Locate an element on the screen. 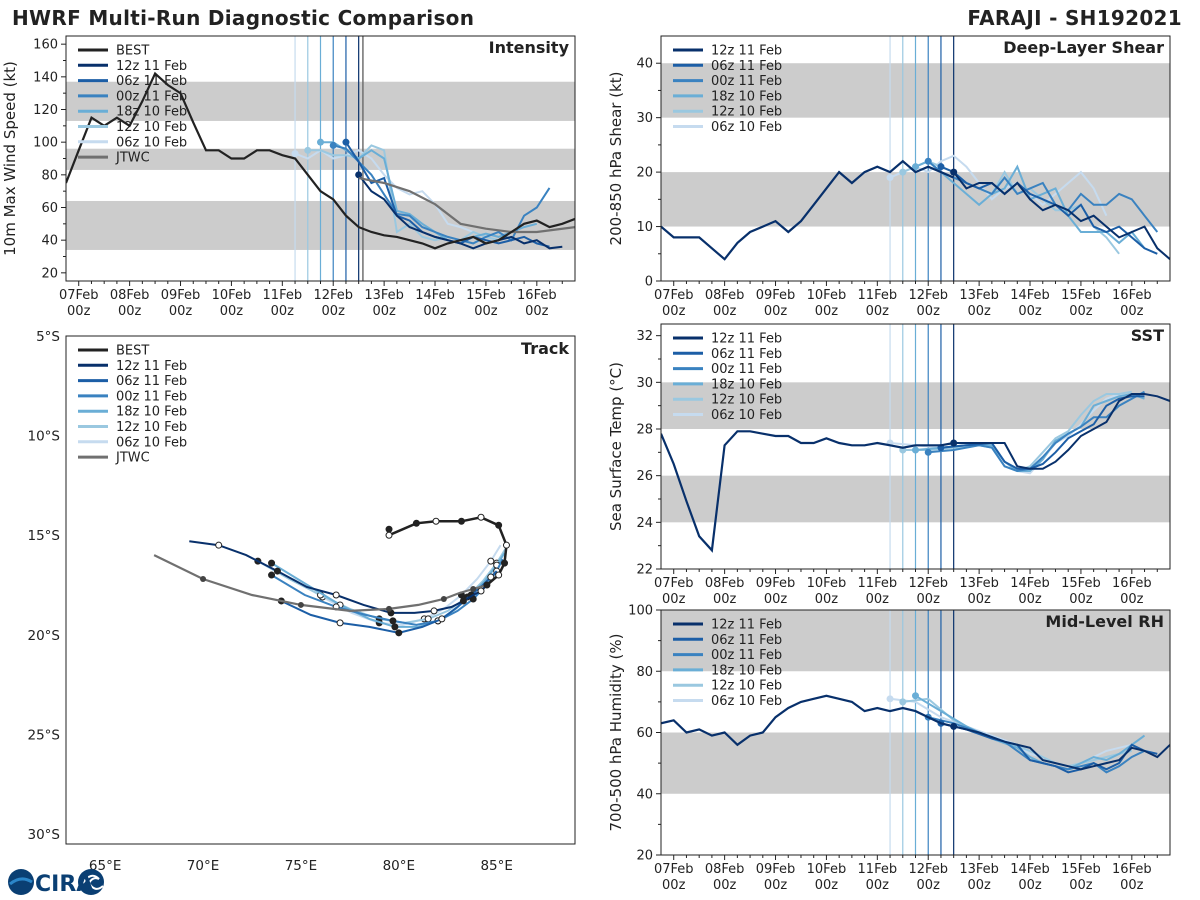 The width and height of the screenshot is (1200, 900). track-legend-label: 18z 10 Feb is located at coordinates (151, 412).